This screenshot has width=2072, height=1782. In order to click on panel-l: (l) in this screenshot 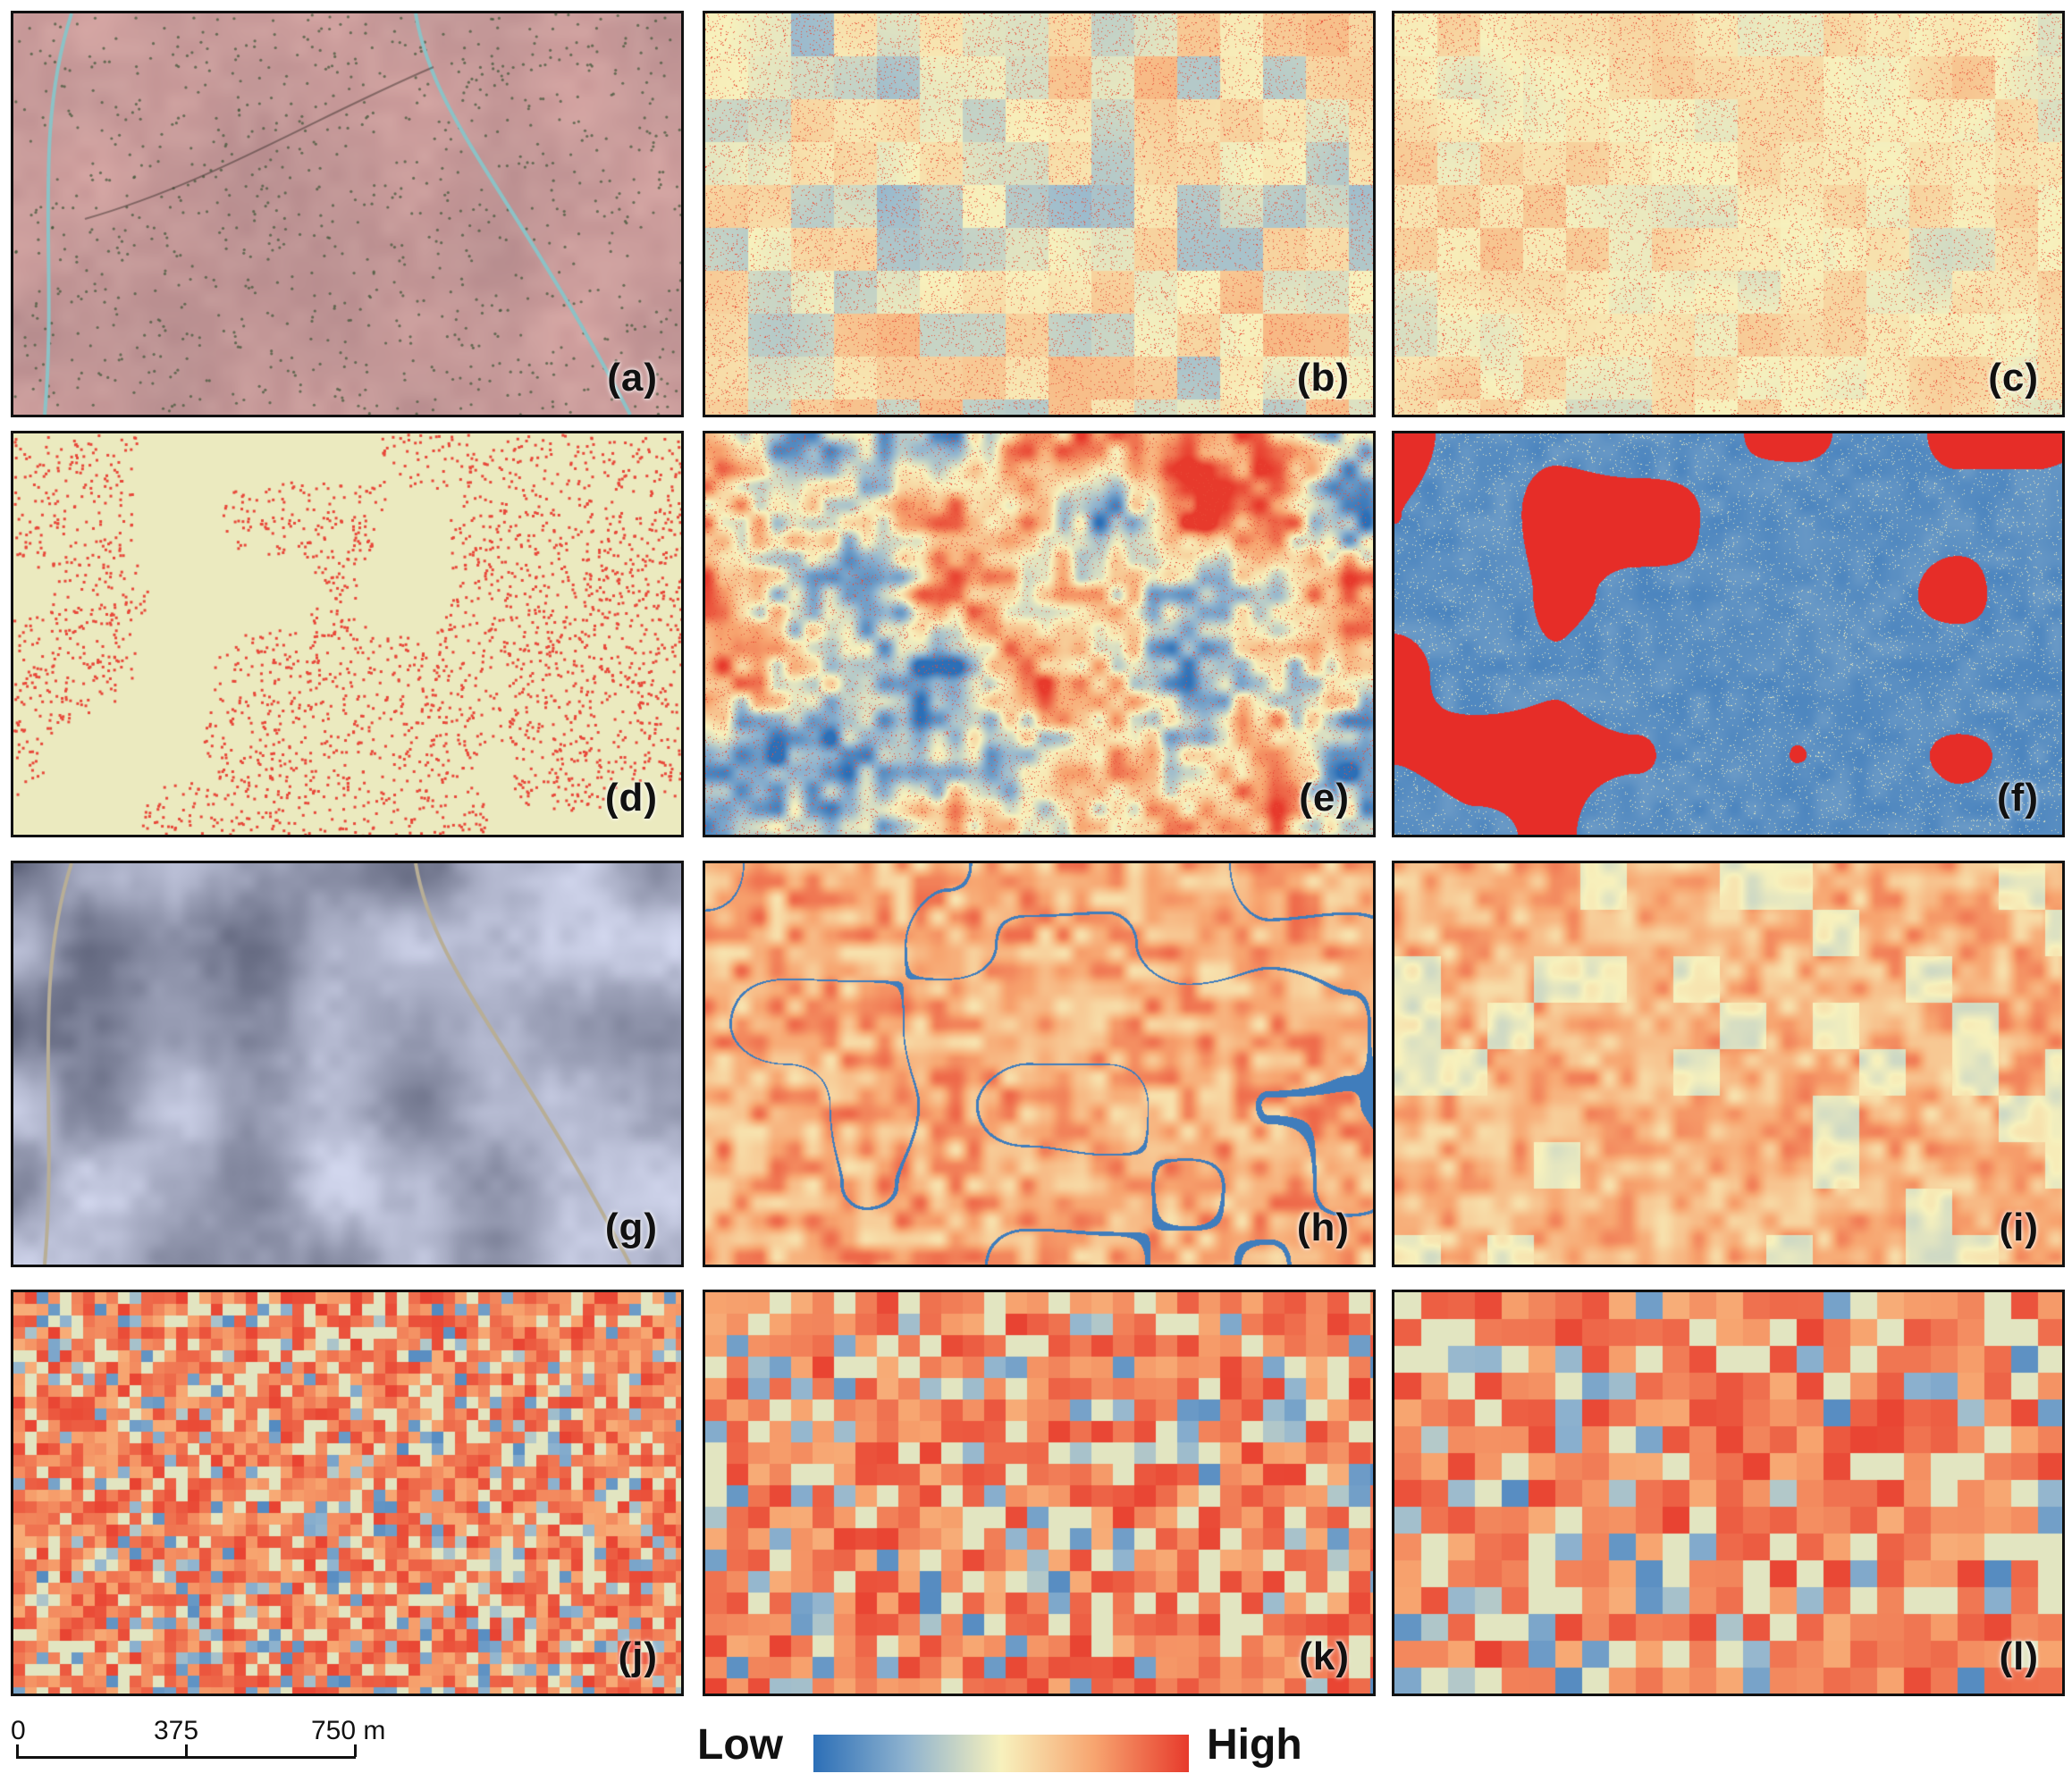, I will do `click(1728, 1493)`.